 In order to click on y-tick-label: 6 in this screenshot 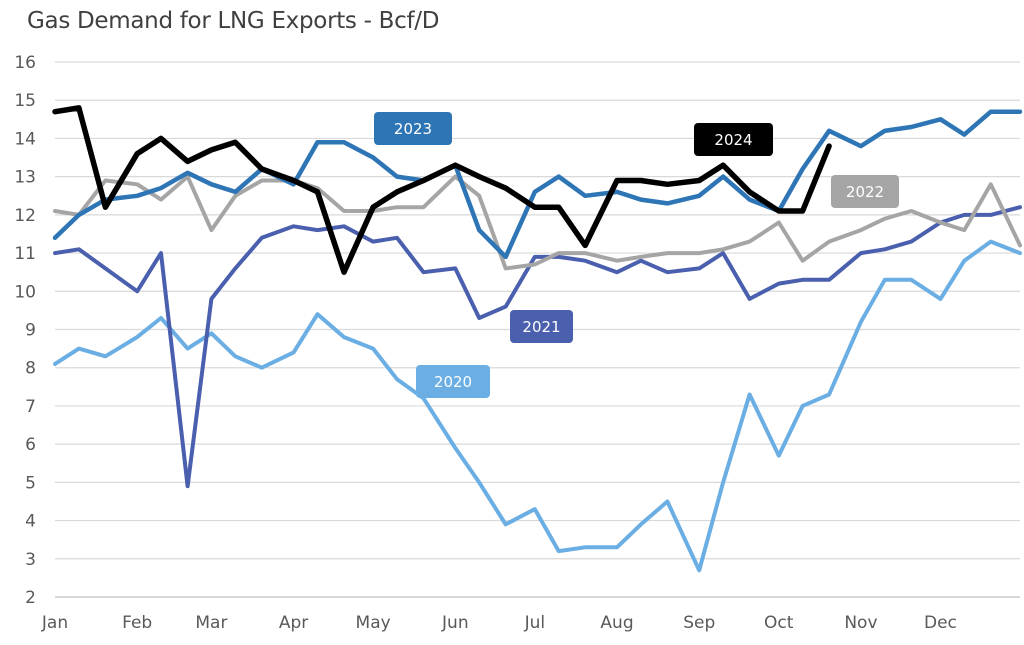, I will do `click(30, 445)`.